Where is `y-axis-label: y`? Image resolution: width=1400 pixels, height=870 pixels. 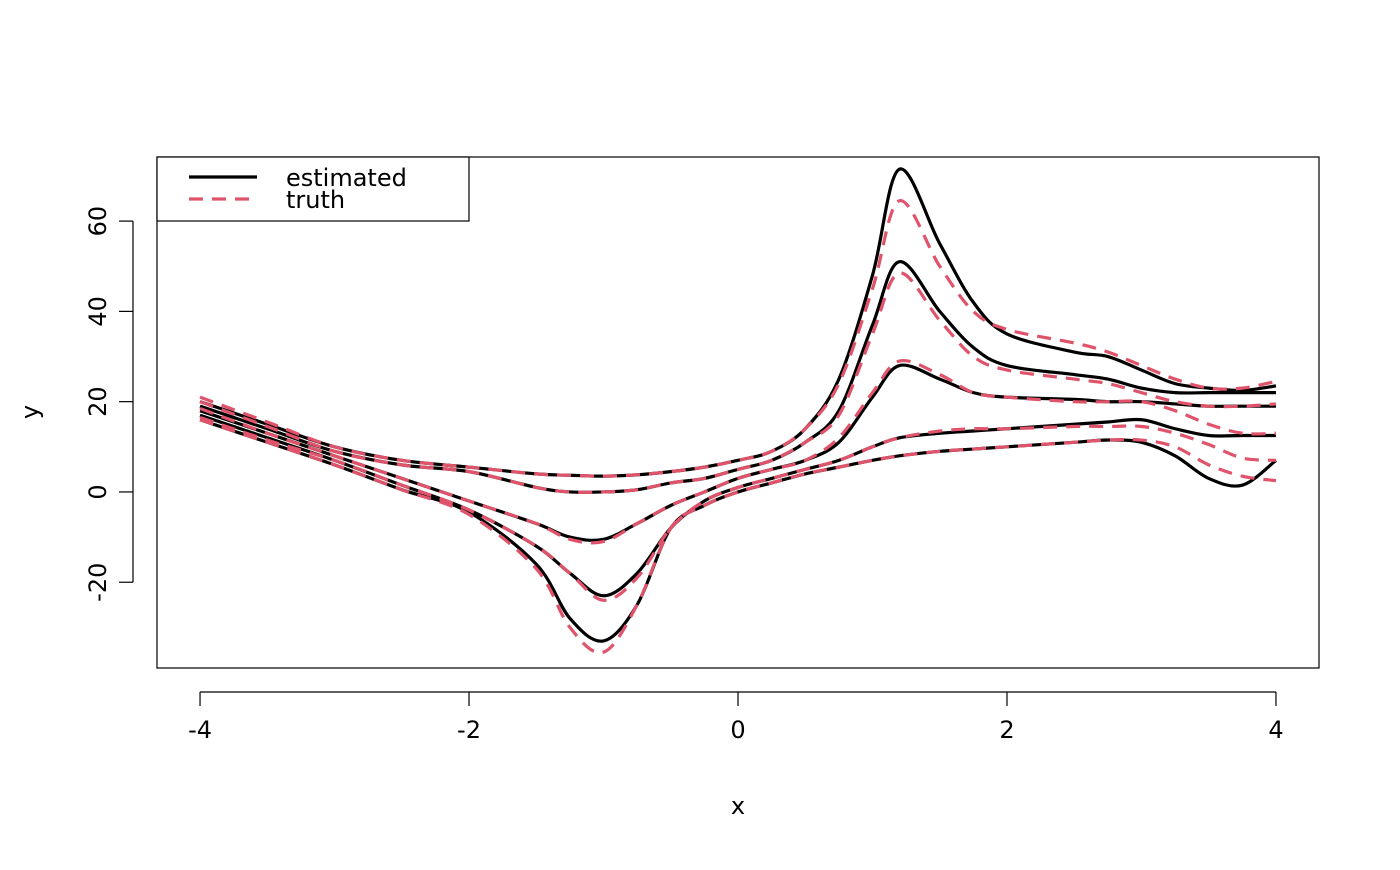
y-axis-label: y is located at coordinates (30, 412).